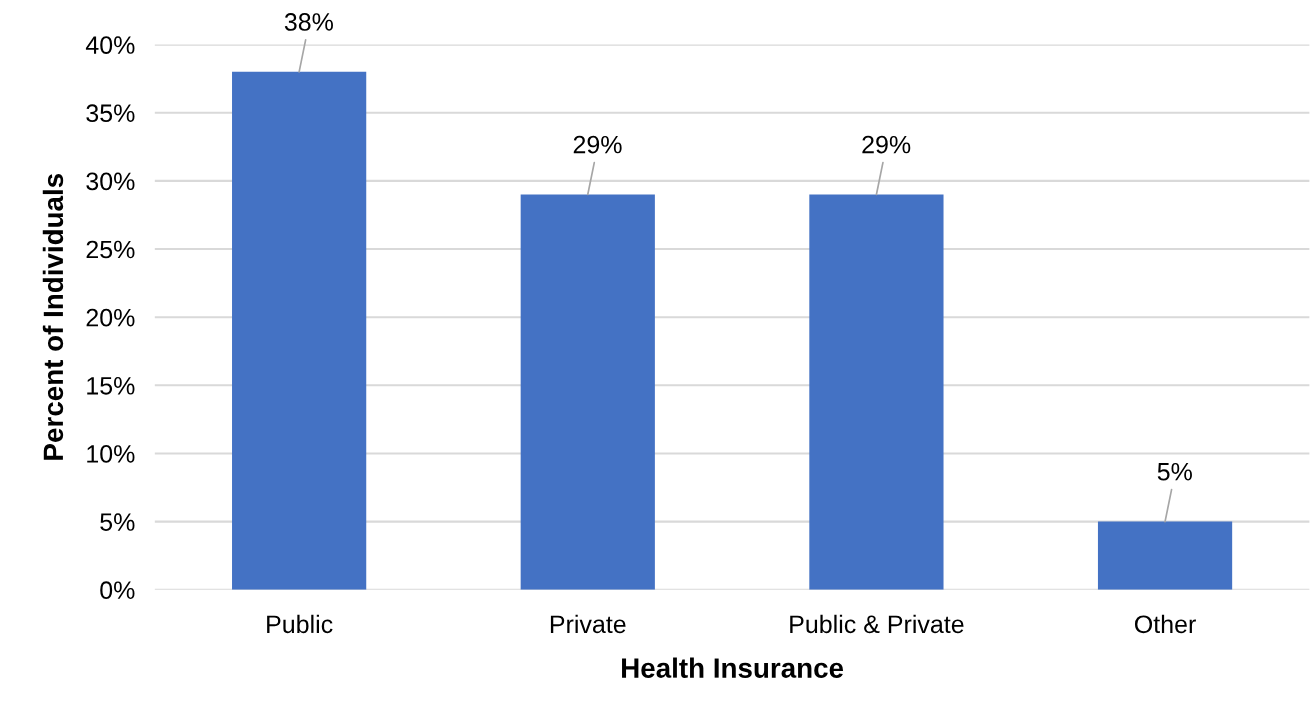 The height and width of the screenshot is (708, 1312). What do you see at coordinates (308, 22) in the screenshot?
I see `data-label: 38%` at bounding box center [308, 22].